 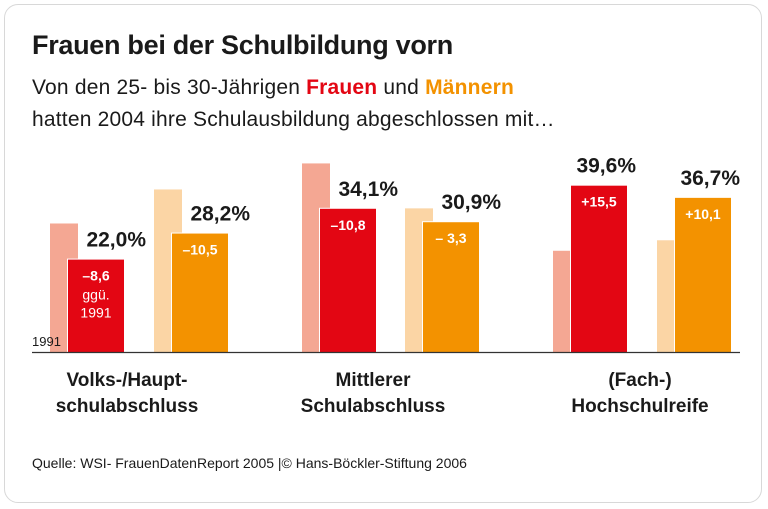 What do you see at coordinates (127, 393) in the screenshot?
I see `category-label-1: Volks-/Haupt-schulabschluss` at bounding box center [127, 393].